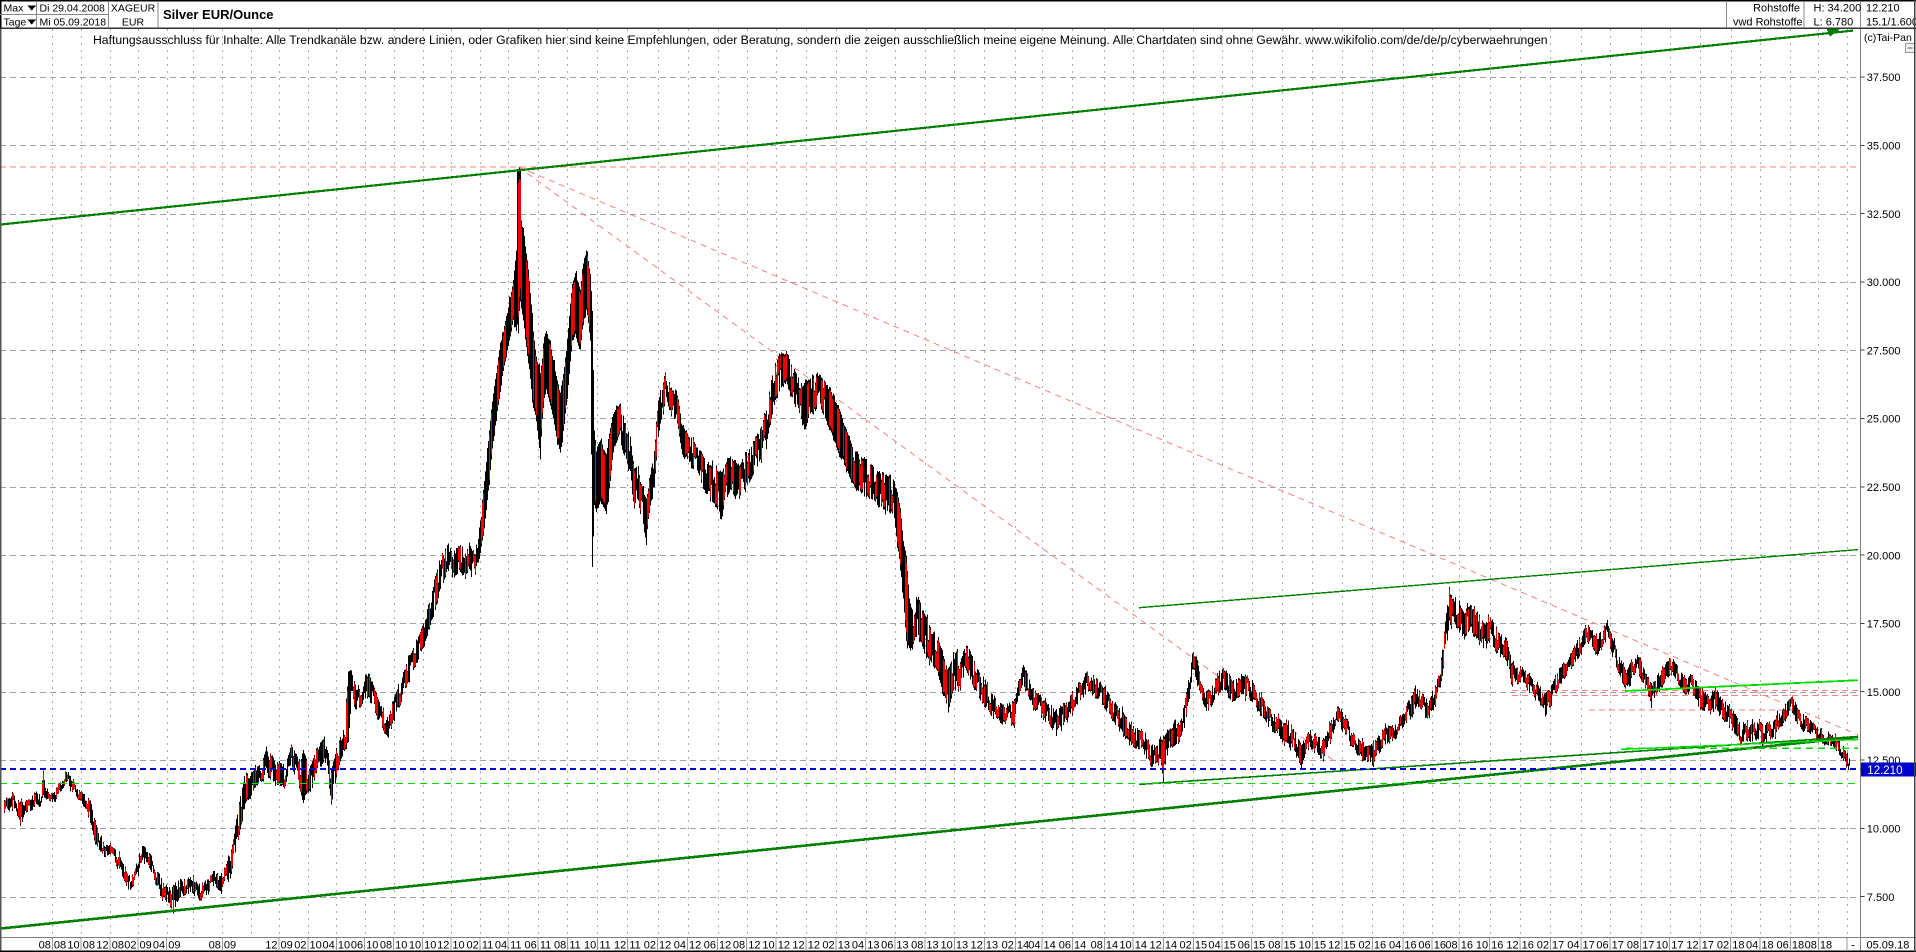 The height and width of the screenshot is (952, 1916). Describe the element at coordinates (73, 9) in the screenshot. I see `svg-text: Di 29.04.2008` at that location.